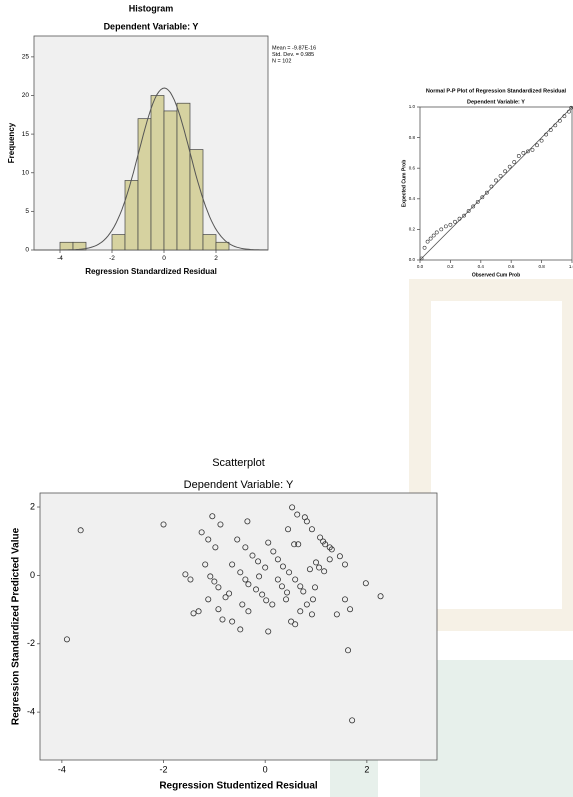 This screenshot has height=797, width=573. I want to click on x-tick-label: 0.6, so click(511, 266).